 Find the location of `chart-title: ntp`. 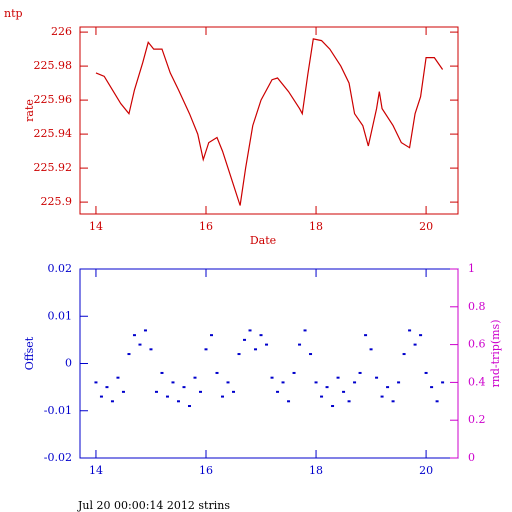

chart-title: ntp is located at coordinates (13, 13).